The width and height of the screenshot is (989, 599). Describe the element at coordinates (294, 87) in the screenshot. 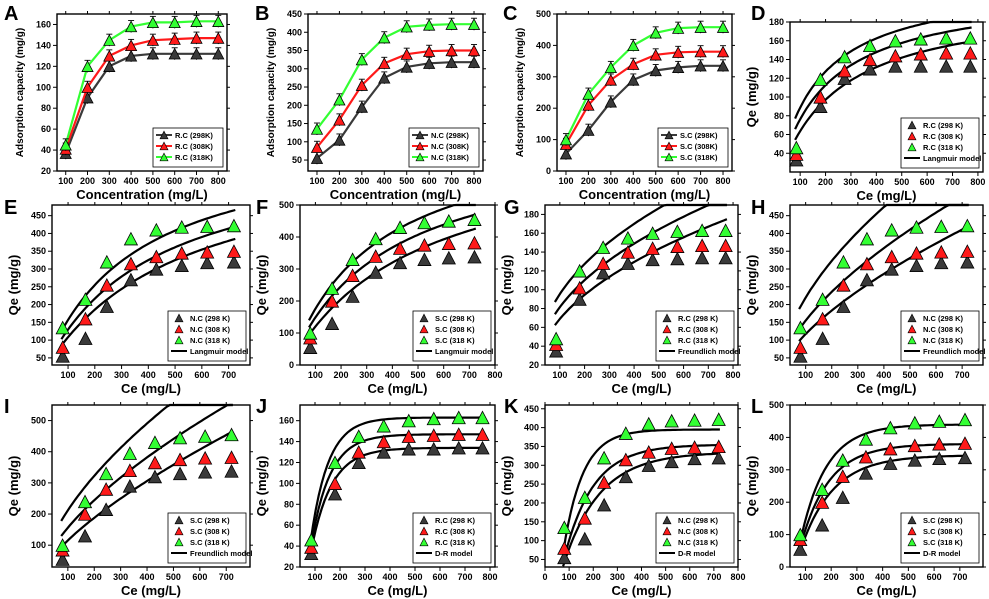

I see `y-tick-label: 250` at that location.